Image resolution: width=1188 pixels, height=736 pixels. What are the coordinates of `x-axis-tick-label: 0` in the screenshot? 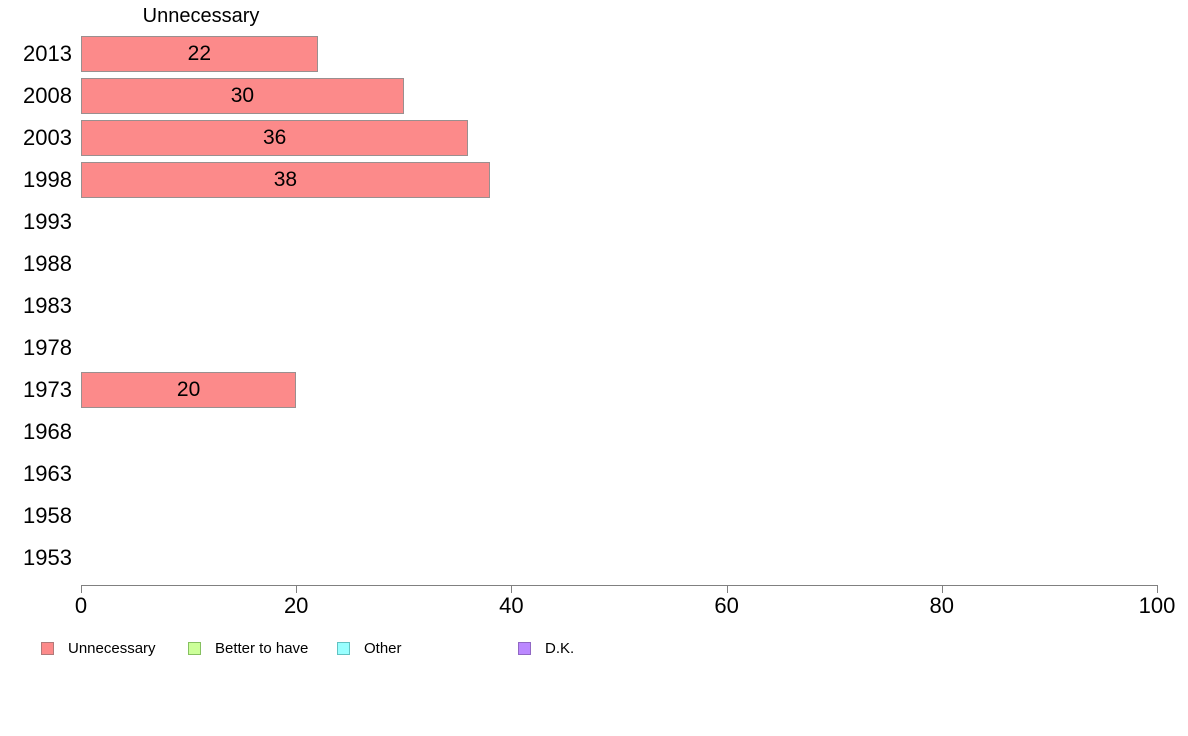 It's located at (81, 605).